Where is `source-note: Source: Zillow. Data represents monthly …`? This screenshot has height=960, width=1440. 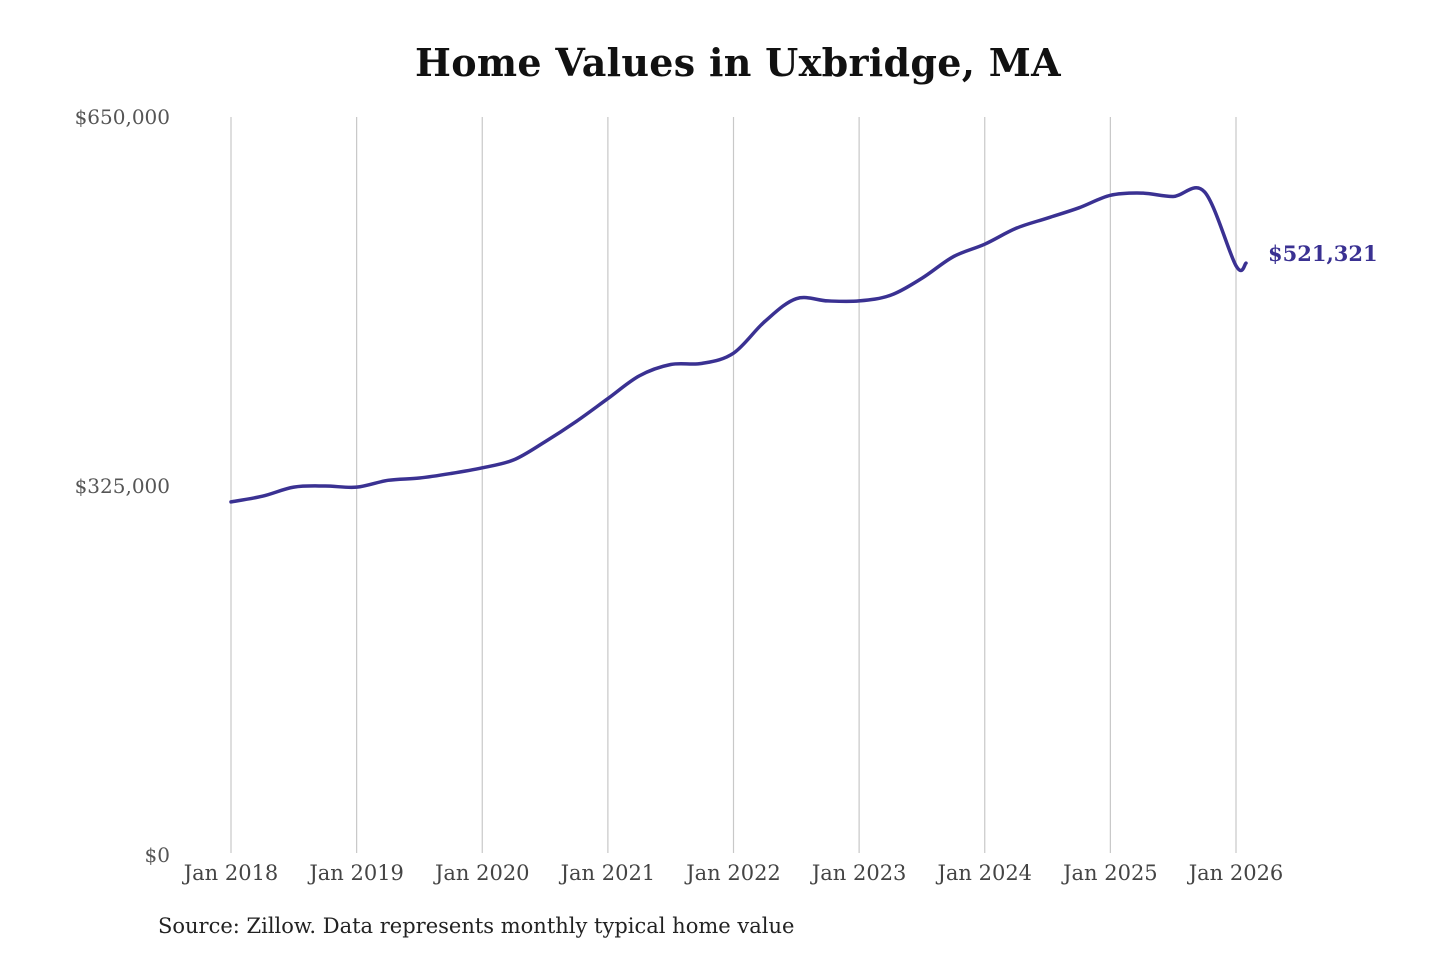
source-note: Source: Zillow. Data represents monthly … is located at coordinates (476, 926).